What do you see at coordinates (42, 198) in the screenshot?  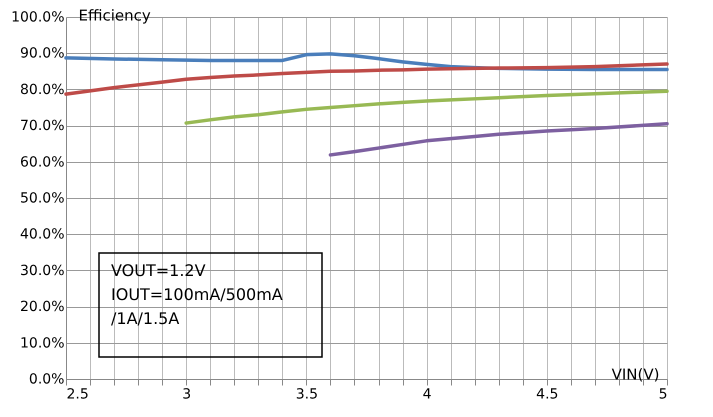 I see `y-tick-label: 50.0%` at bounding box center [42, 198].